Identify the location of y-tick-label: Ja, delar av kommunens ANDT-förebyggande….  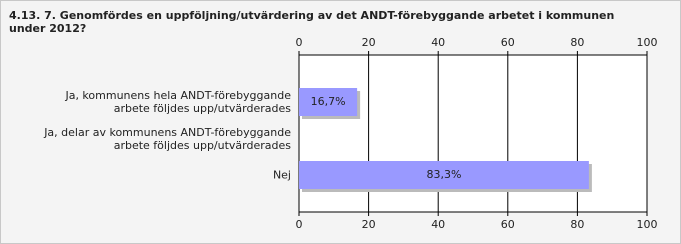
(167, 138).